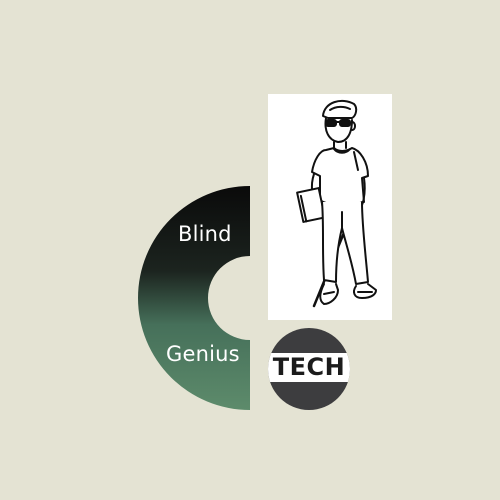  What do you see at coordinates (336, 203) in the screenshot?
I see `person-with-white-cane-icon` at bounding box center [336, 203].